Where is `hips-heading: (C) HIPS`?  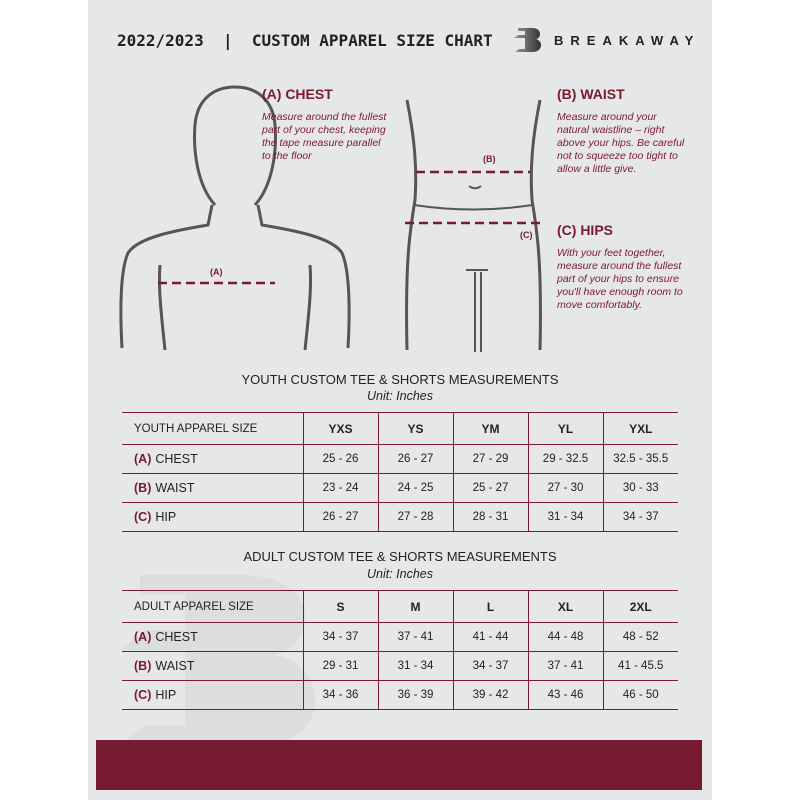
hips-heading: (C) HIPS is located at coordinates (585, 230).